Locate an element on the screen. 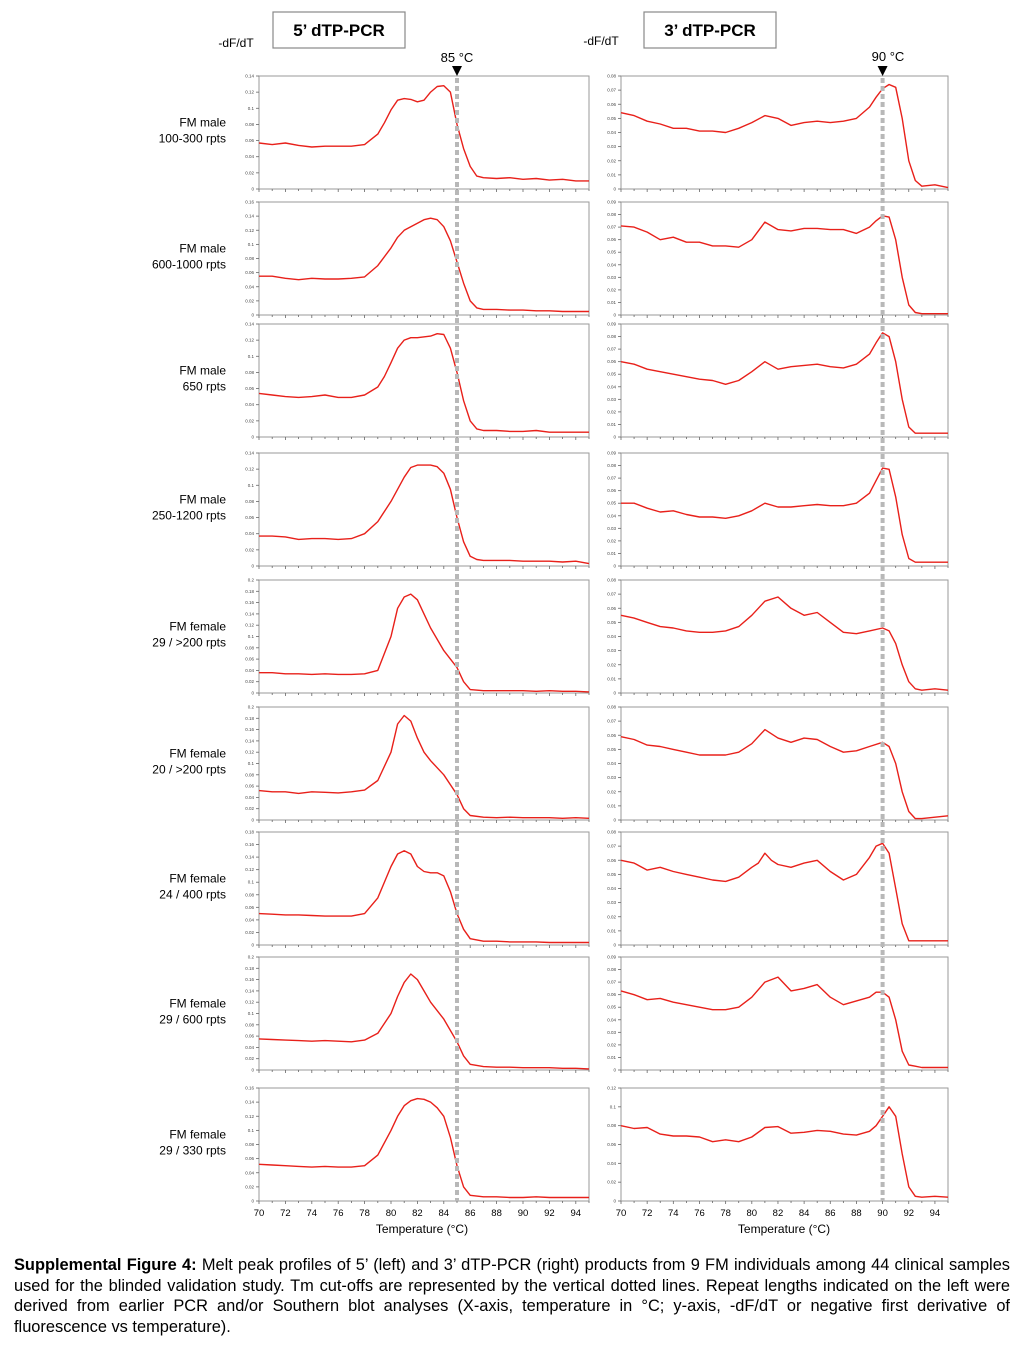 The image size is (1024, 1365). sample-label-line1: FM female is located at coordinates (197, 627).